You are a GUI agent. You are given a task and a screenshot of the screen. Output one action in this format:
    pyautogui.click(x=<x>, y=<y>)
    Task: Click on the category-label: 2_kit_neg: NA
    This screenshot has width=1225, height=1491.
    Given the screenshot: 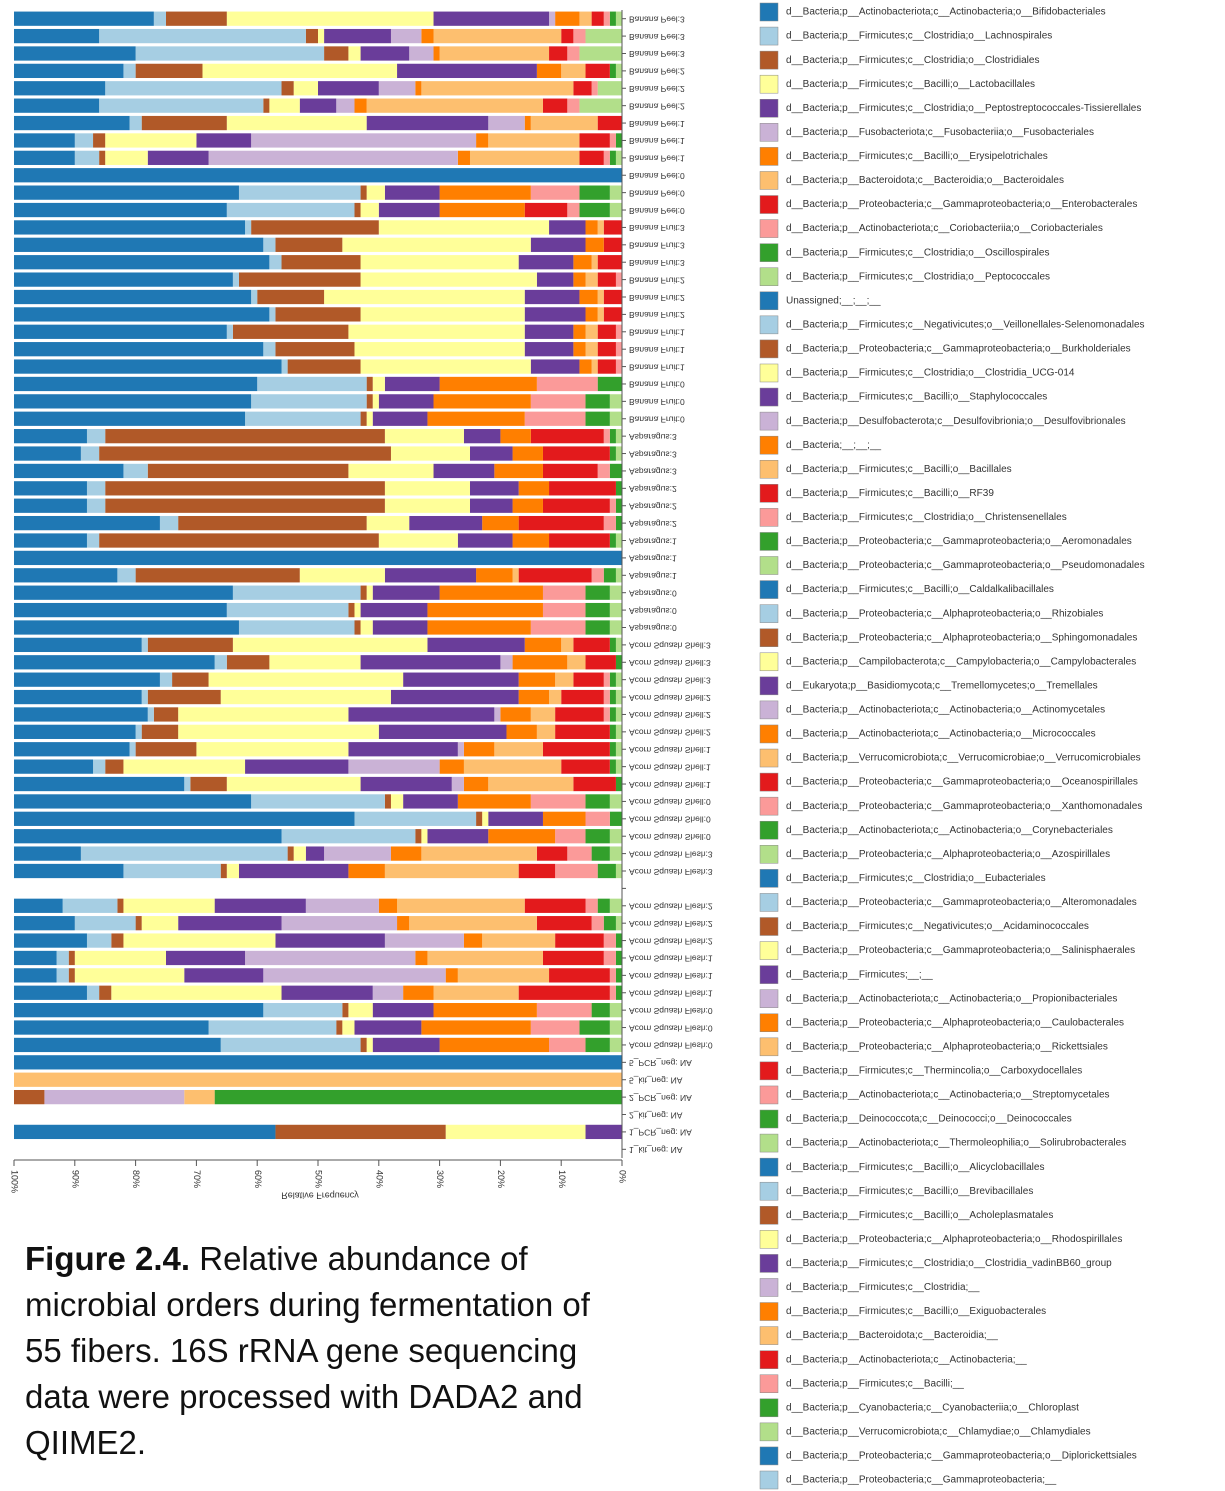 What is the action you would take?
    pyautogui.click(x=656, y=1115)
    